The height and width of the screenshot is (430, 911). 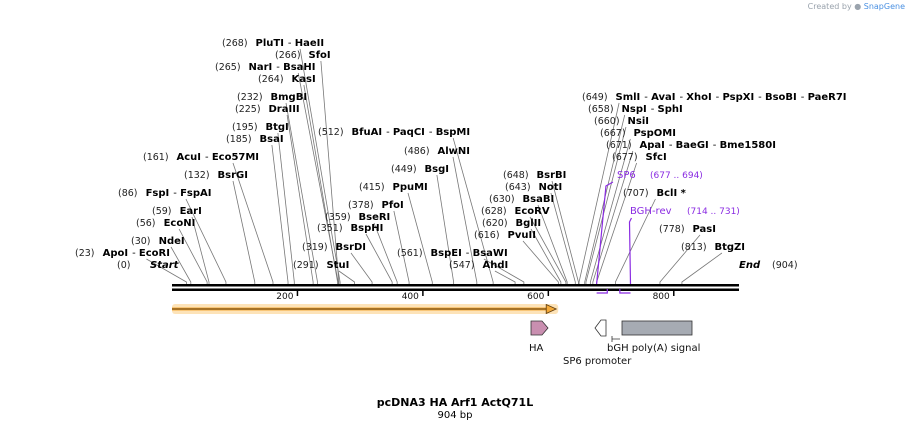 I want to click on site-label-btgzi: BtgZI, so click(x=730, y=247).